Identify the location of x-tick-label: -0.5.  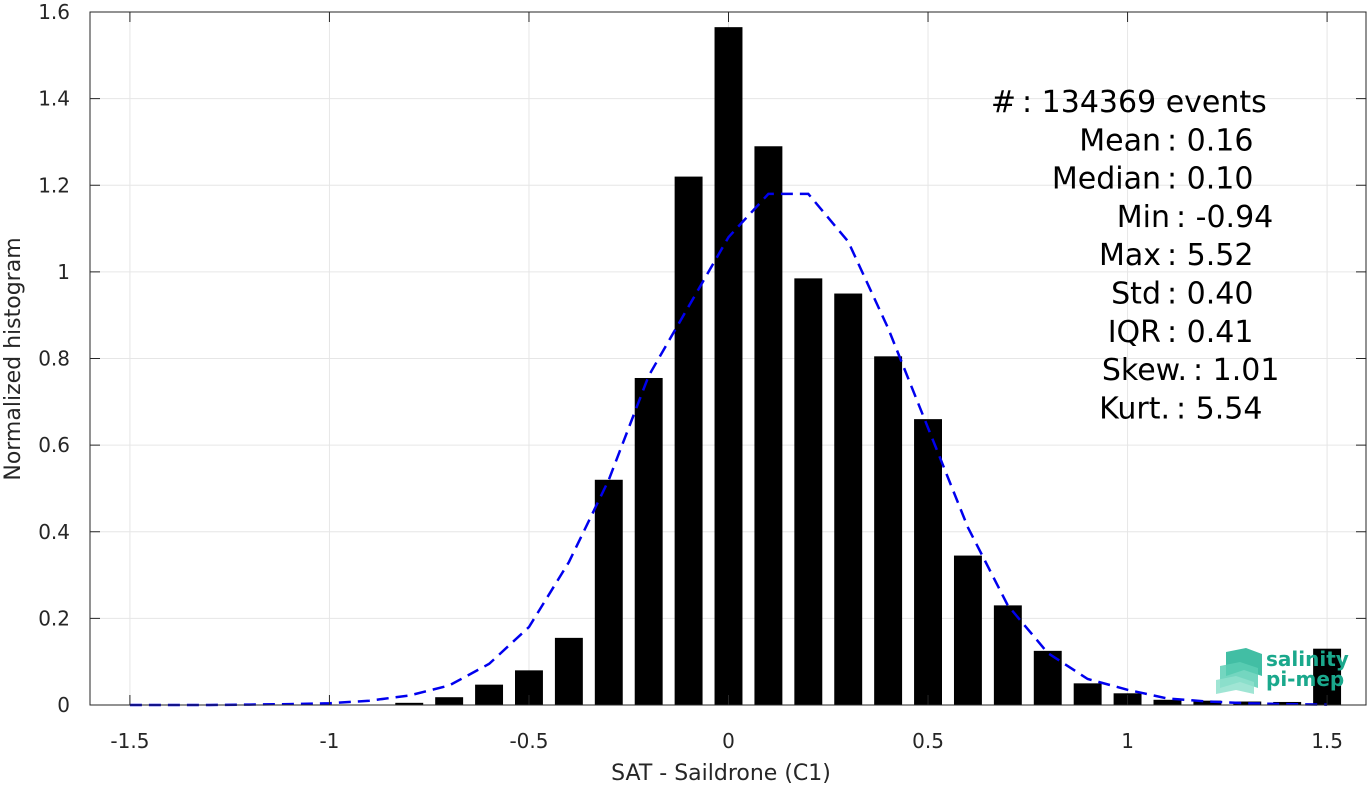
(528, 741).